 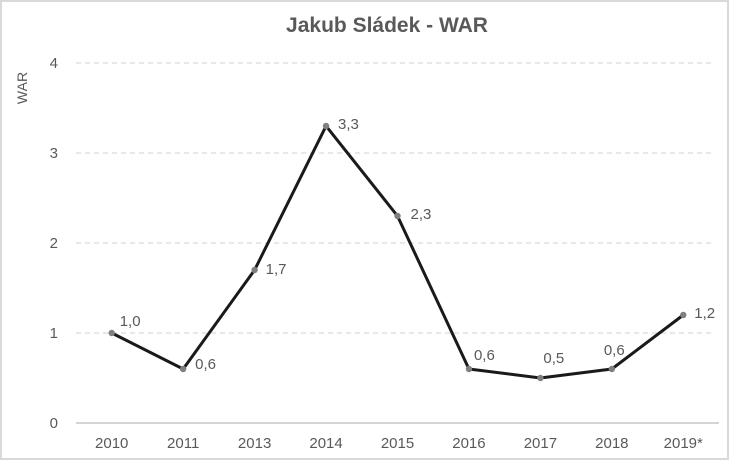 What do you see at coordinates (421, 214) in the screenshot?
I see `data-label: 2,3` at bounding box center [421, 214].